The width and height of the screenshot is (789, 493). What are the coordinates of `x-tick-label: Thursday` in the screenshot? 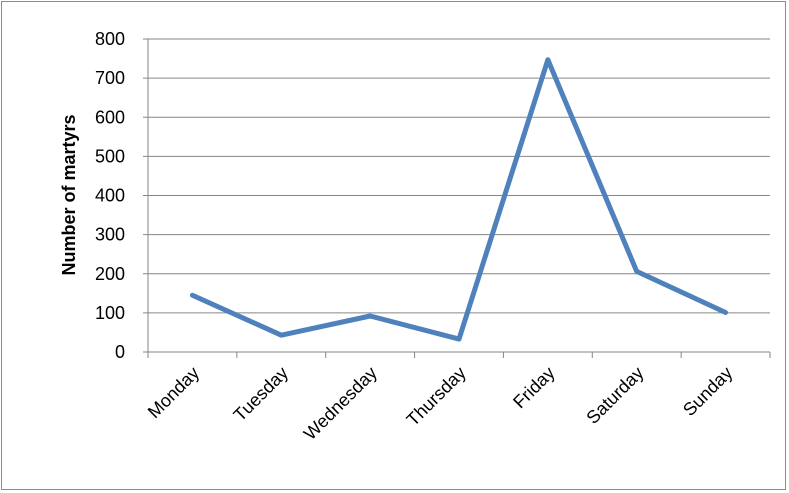 It's located at (436, 396).